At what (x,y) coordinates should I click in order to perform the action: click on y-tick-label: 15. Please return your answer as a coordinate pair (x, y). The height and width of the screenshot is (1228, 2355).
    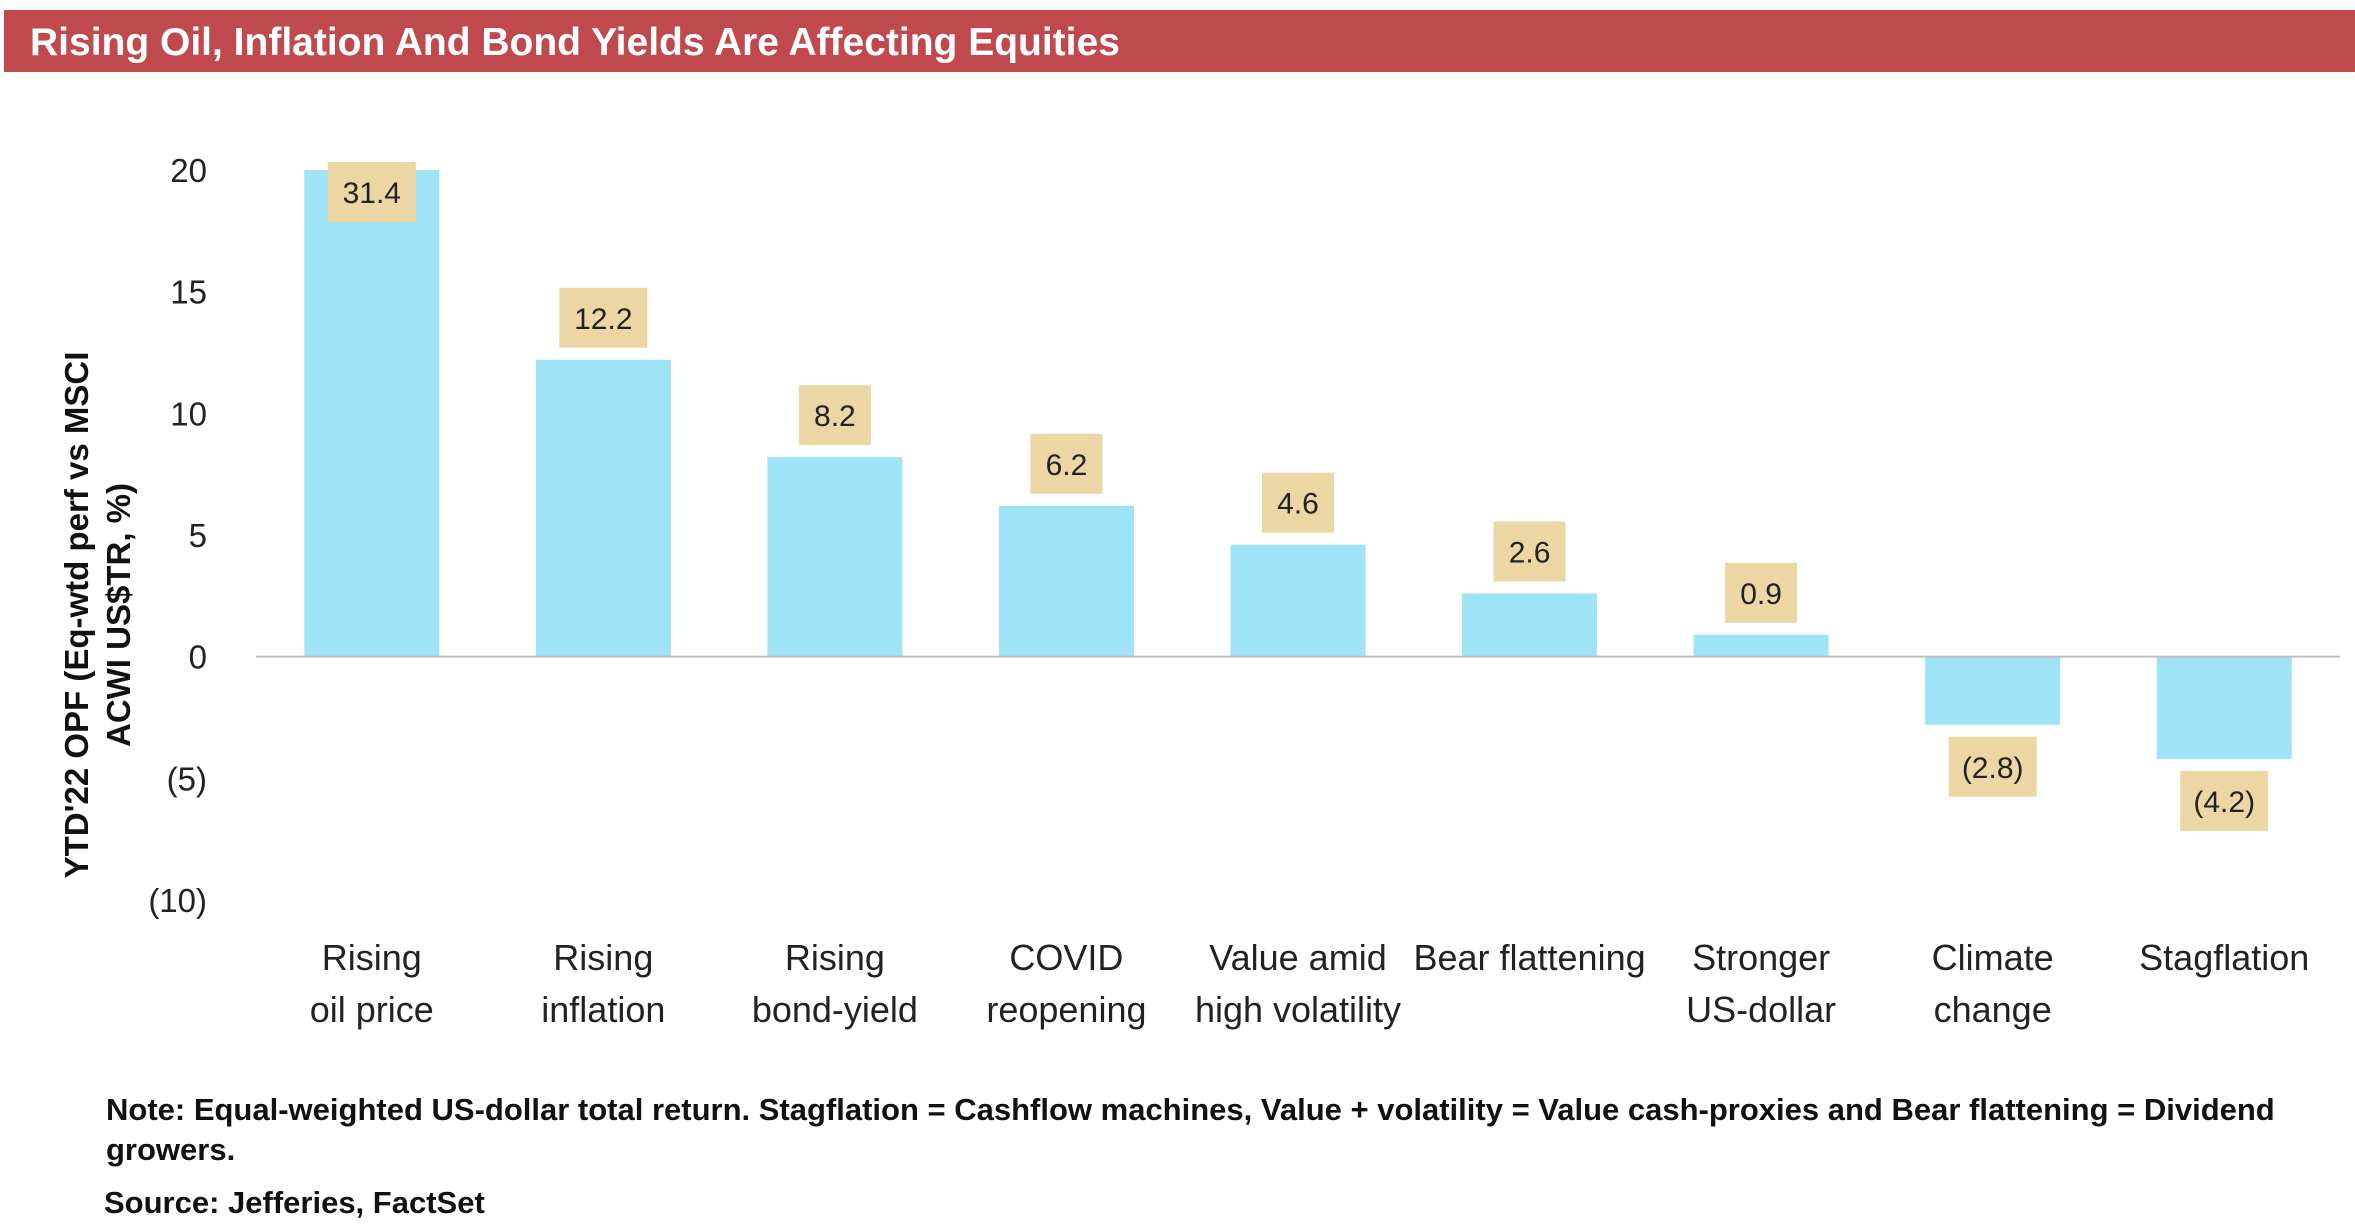
    Looking at the image, I should click on (188, 292).